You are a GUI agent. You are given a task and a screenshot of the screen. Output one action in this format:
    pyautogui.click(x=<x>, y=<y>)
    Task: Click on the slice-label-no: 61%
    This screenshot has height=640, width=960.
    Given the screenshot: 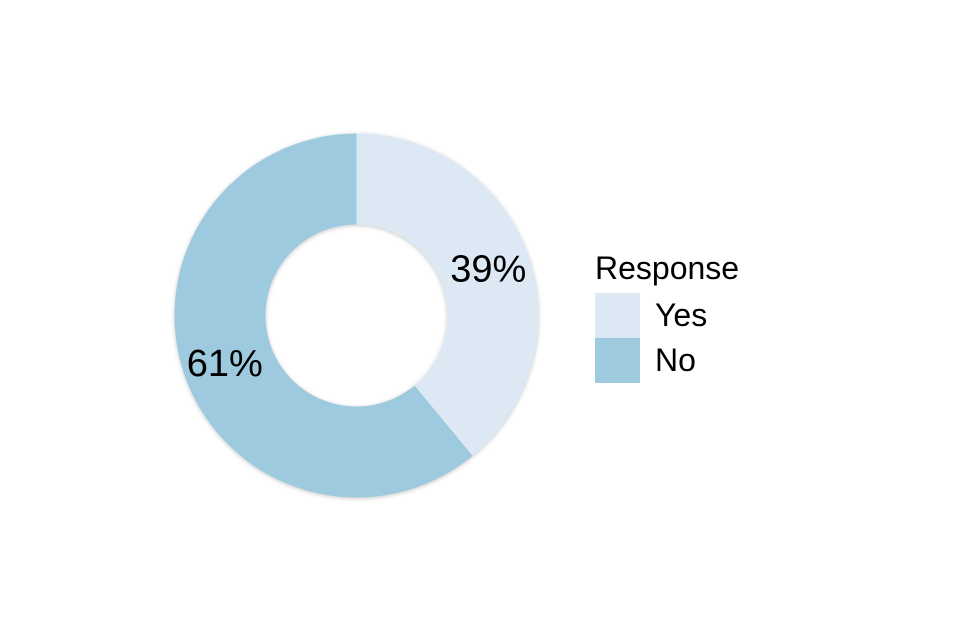 What is the action you would take?
    pyautogui.click(x=225, y=364)
    